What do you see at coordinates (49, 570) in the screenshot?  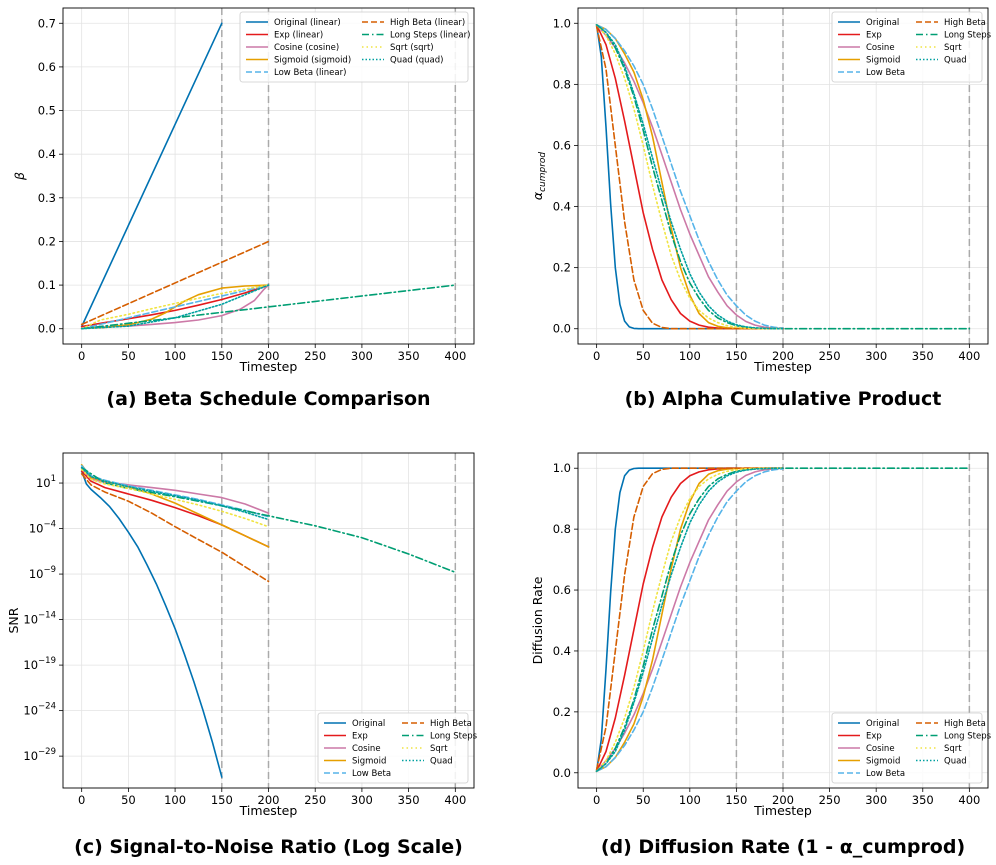 I see `y-tick-exponent: −9` at bounding box center [49, 570].